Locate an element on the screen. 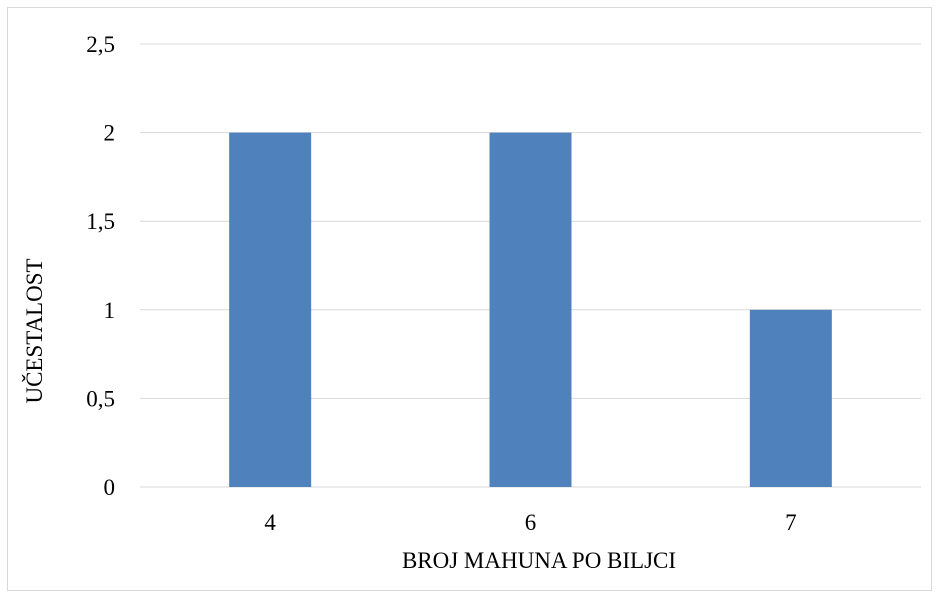 The width and height of the screenshot is (939, 598). y-tick-label: 1 is located at coordinates (110, 310).